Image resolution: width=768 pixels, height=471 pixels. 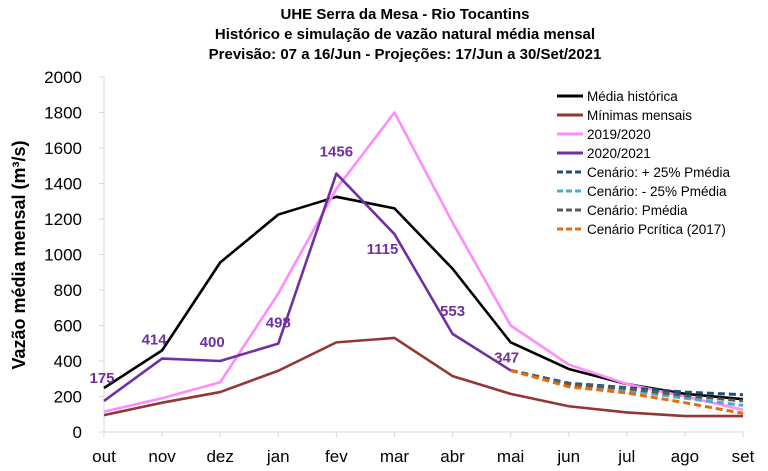 I want to click on legend-entry: 2020/2021, so click(x=619, y=153).